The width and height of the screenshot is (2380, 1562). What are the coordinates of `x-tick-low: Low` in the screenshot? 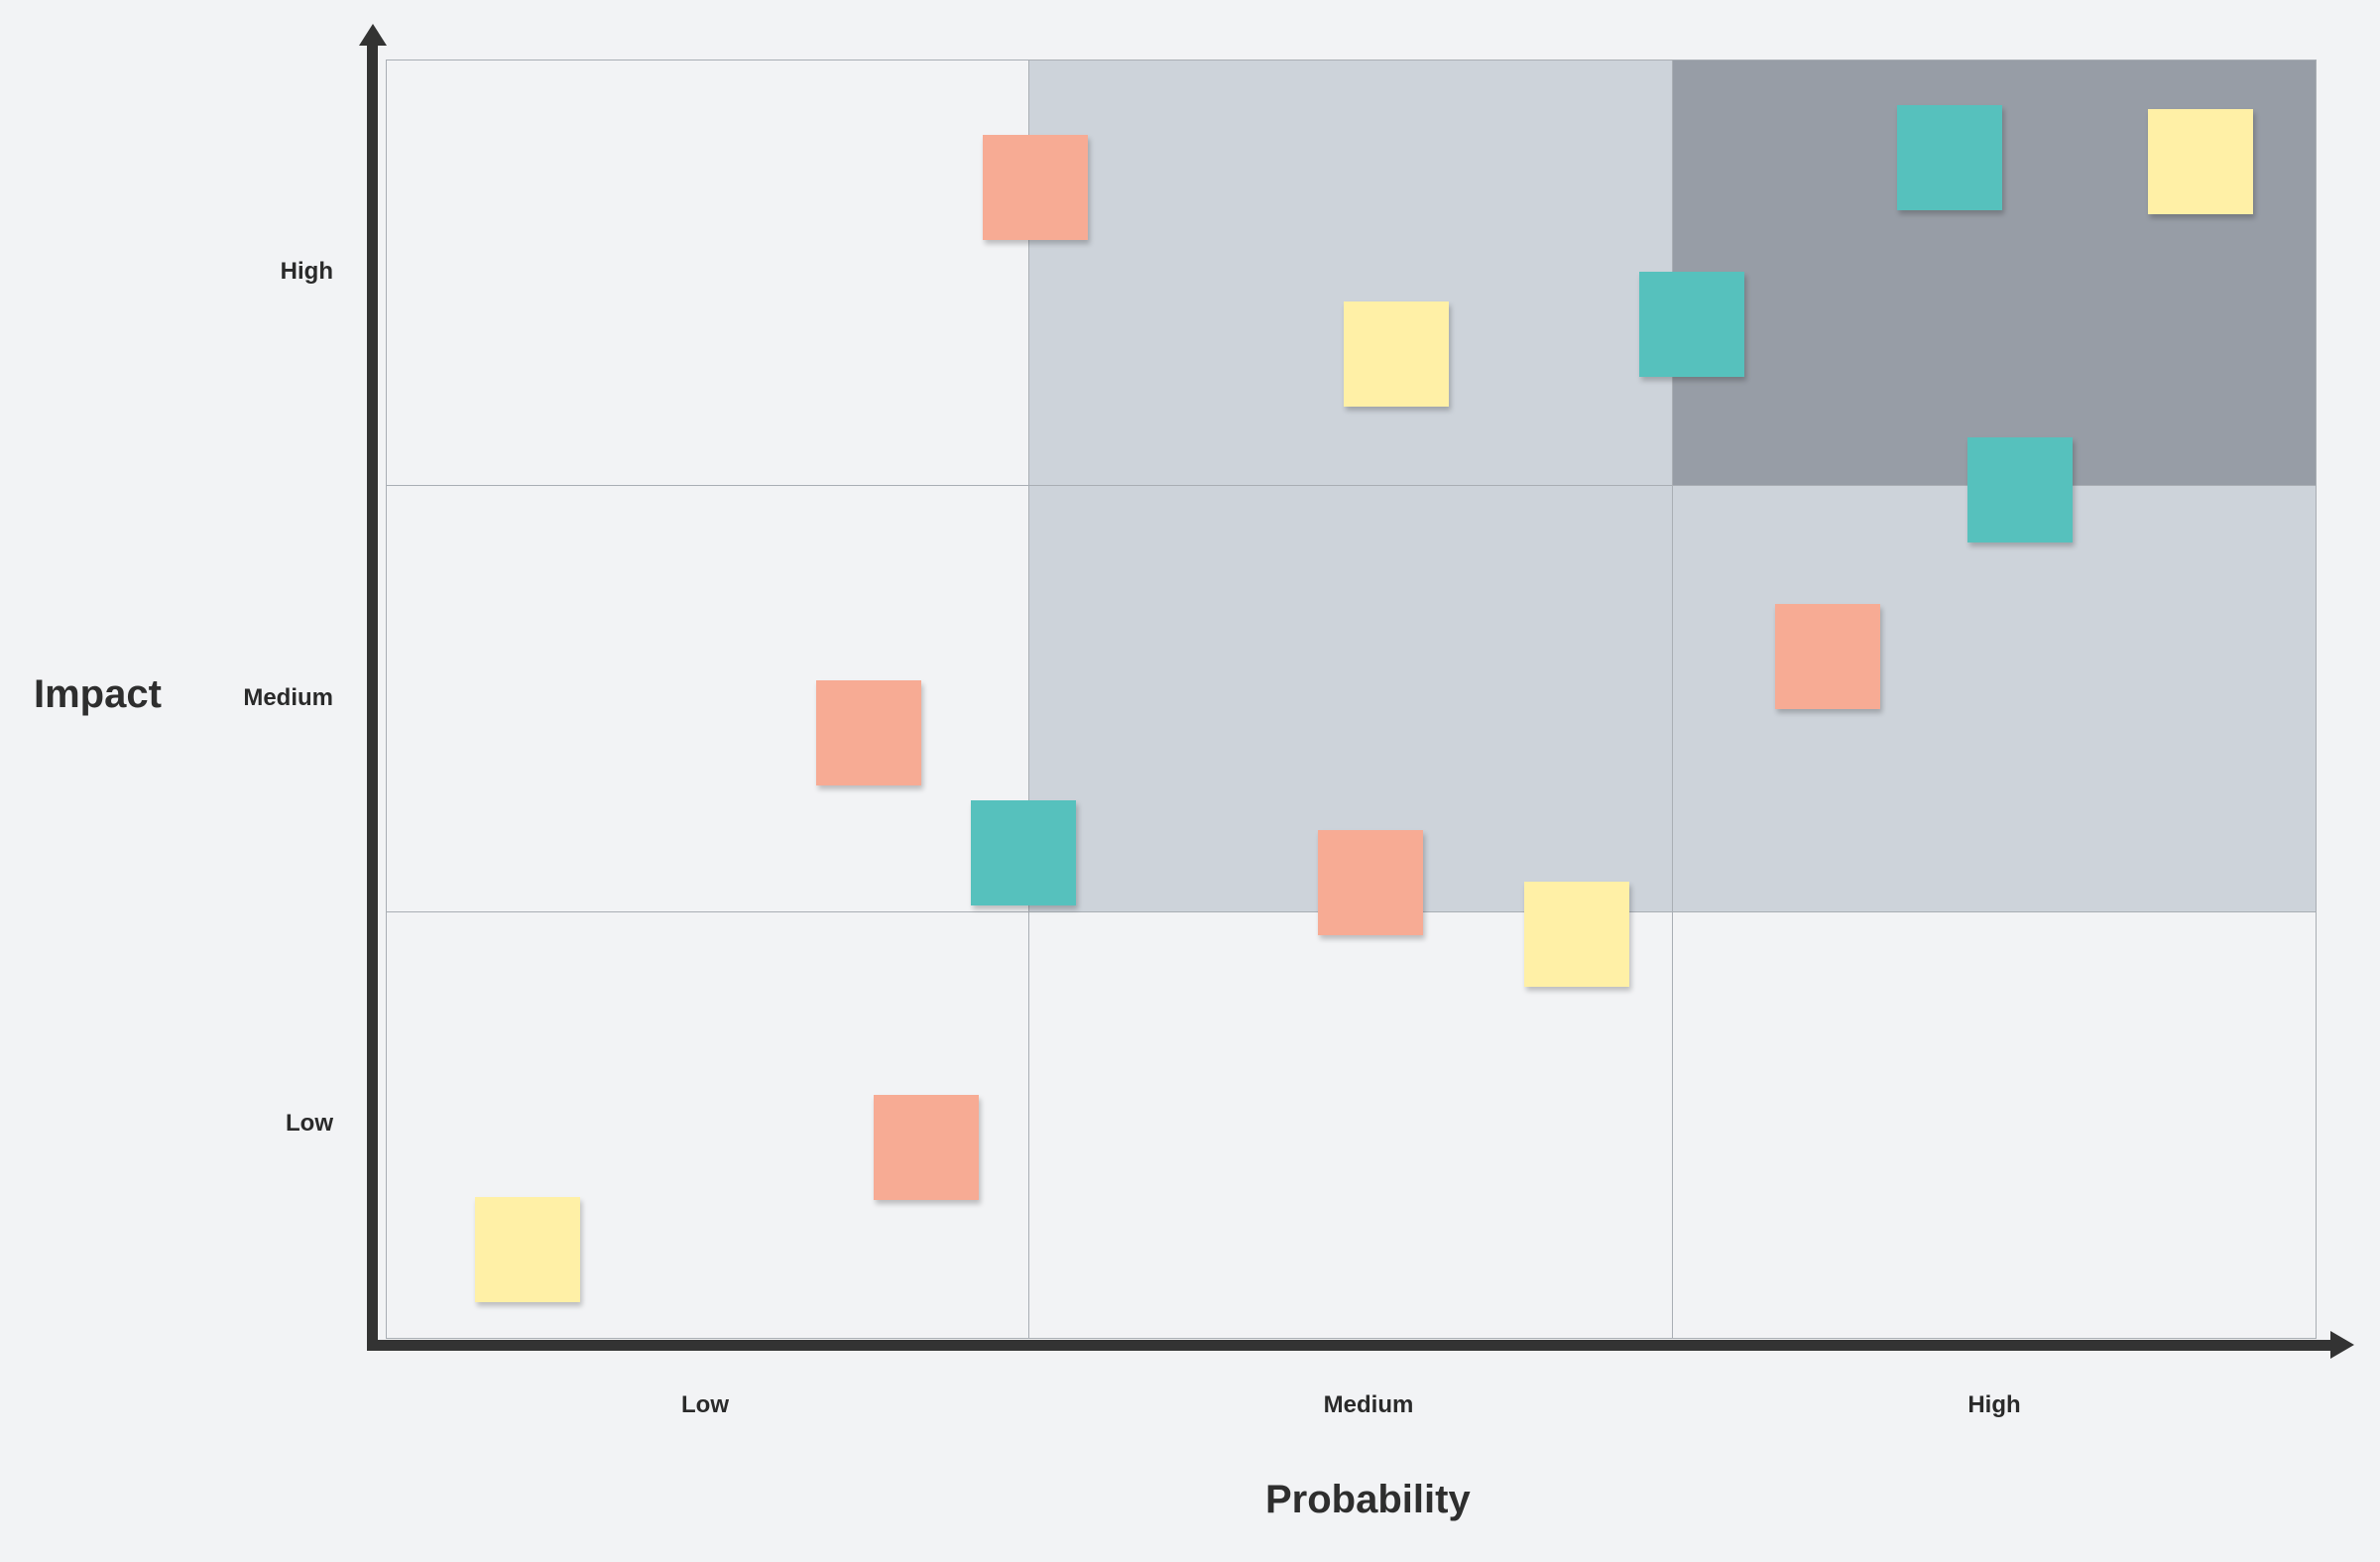 It's located at (705, 1404).